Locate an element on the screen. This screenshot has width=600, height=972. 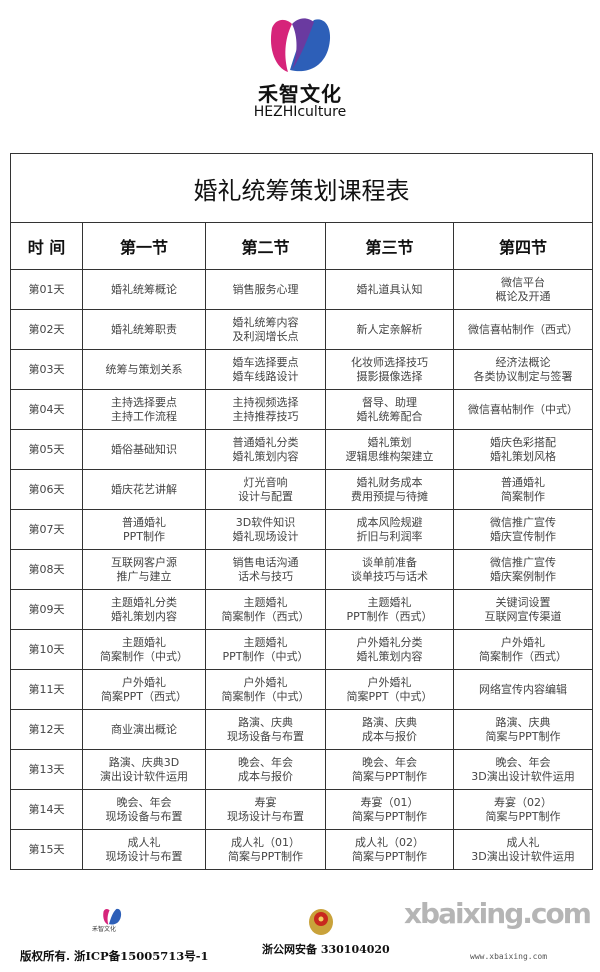
course-line: 婚礼策划 is located at coordinates (389, 442).